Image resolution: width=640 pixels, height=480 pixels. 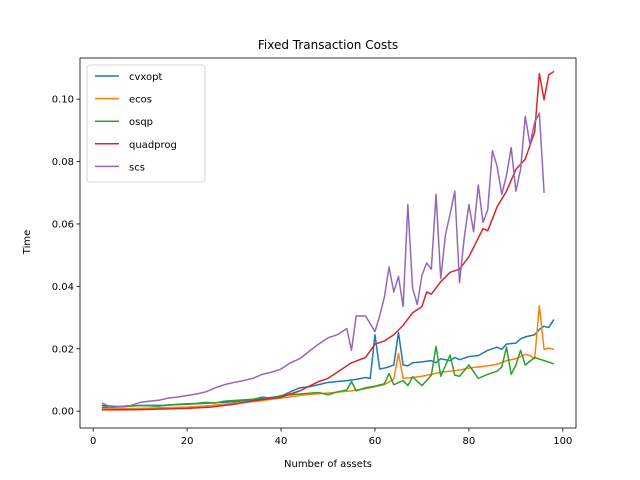 I want to click on y-tick-label: 0.02, so click(x=63, y=349).